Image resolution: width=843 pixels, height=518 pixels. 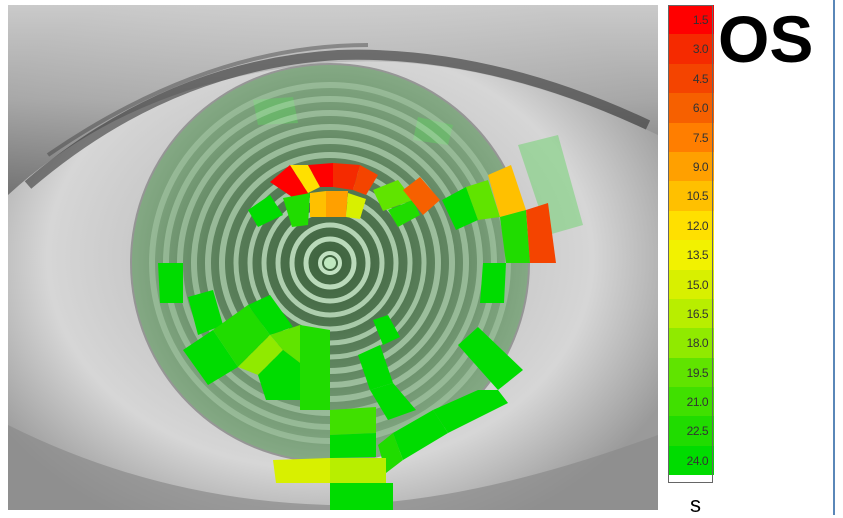 What do you see at coordinates (834, 257) in the screenshot?
I see `right-border` at bounding box center [834, 257].